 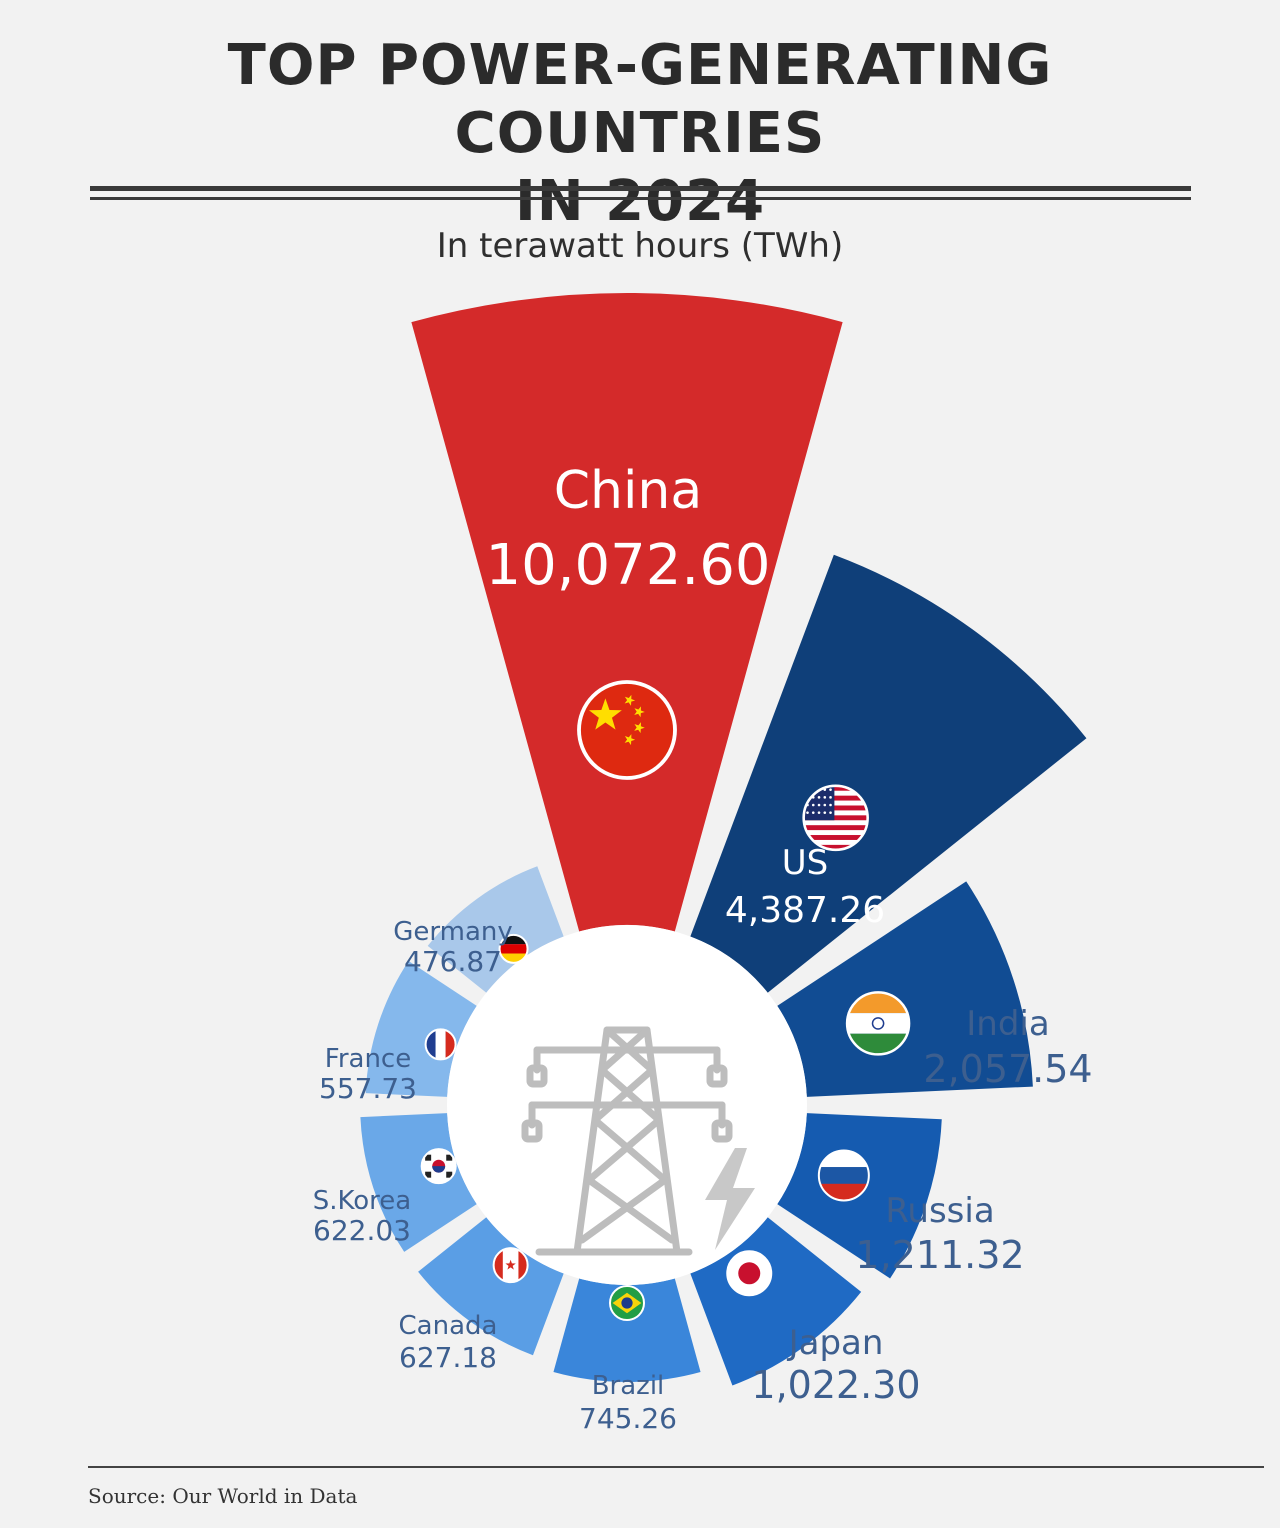 What do you see at coordinates (835, 818) in the screenshot?
I see `us-flag-icon` at bounding box center [835, 818].